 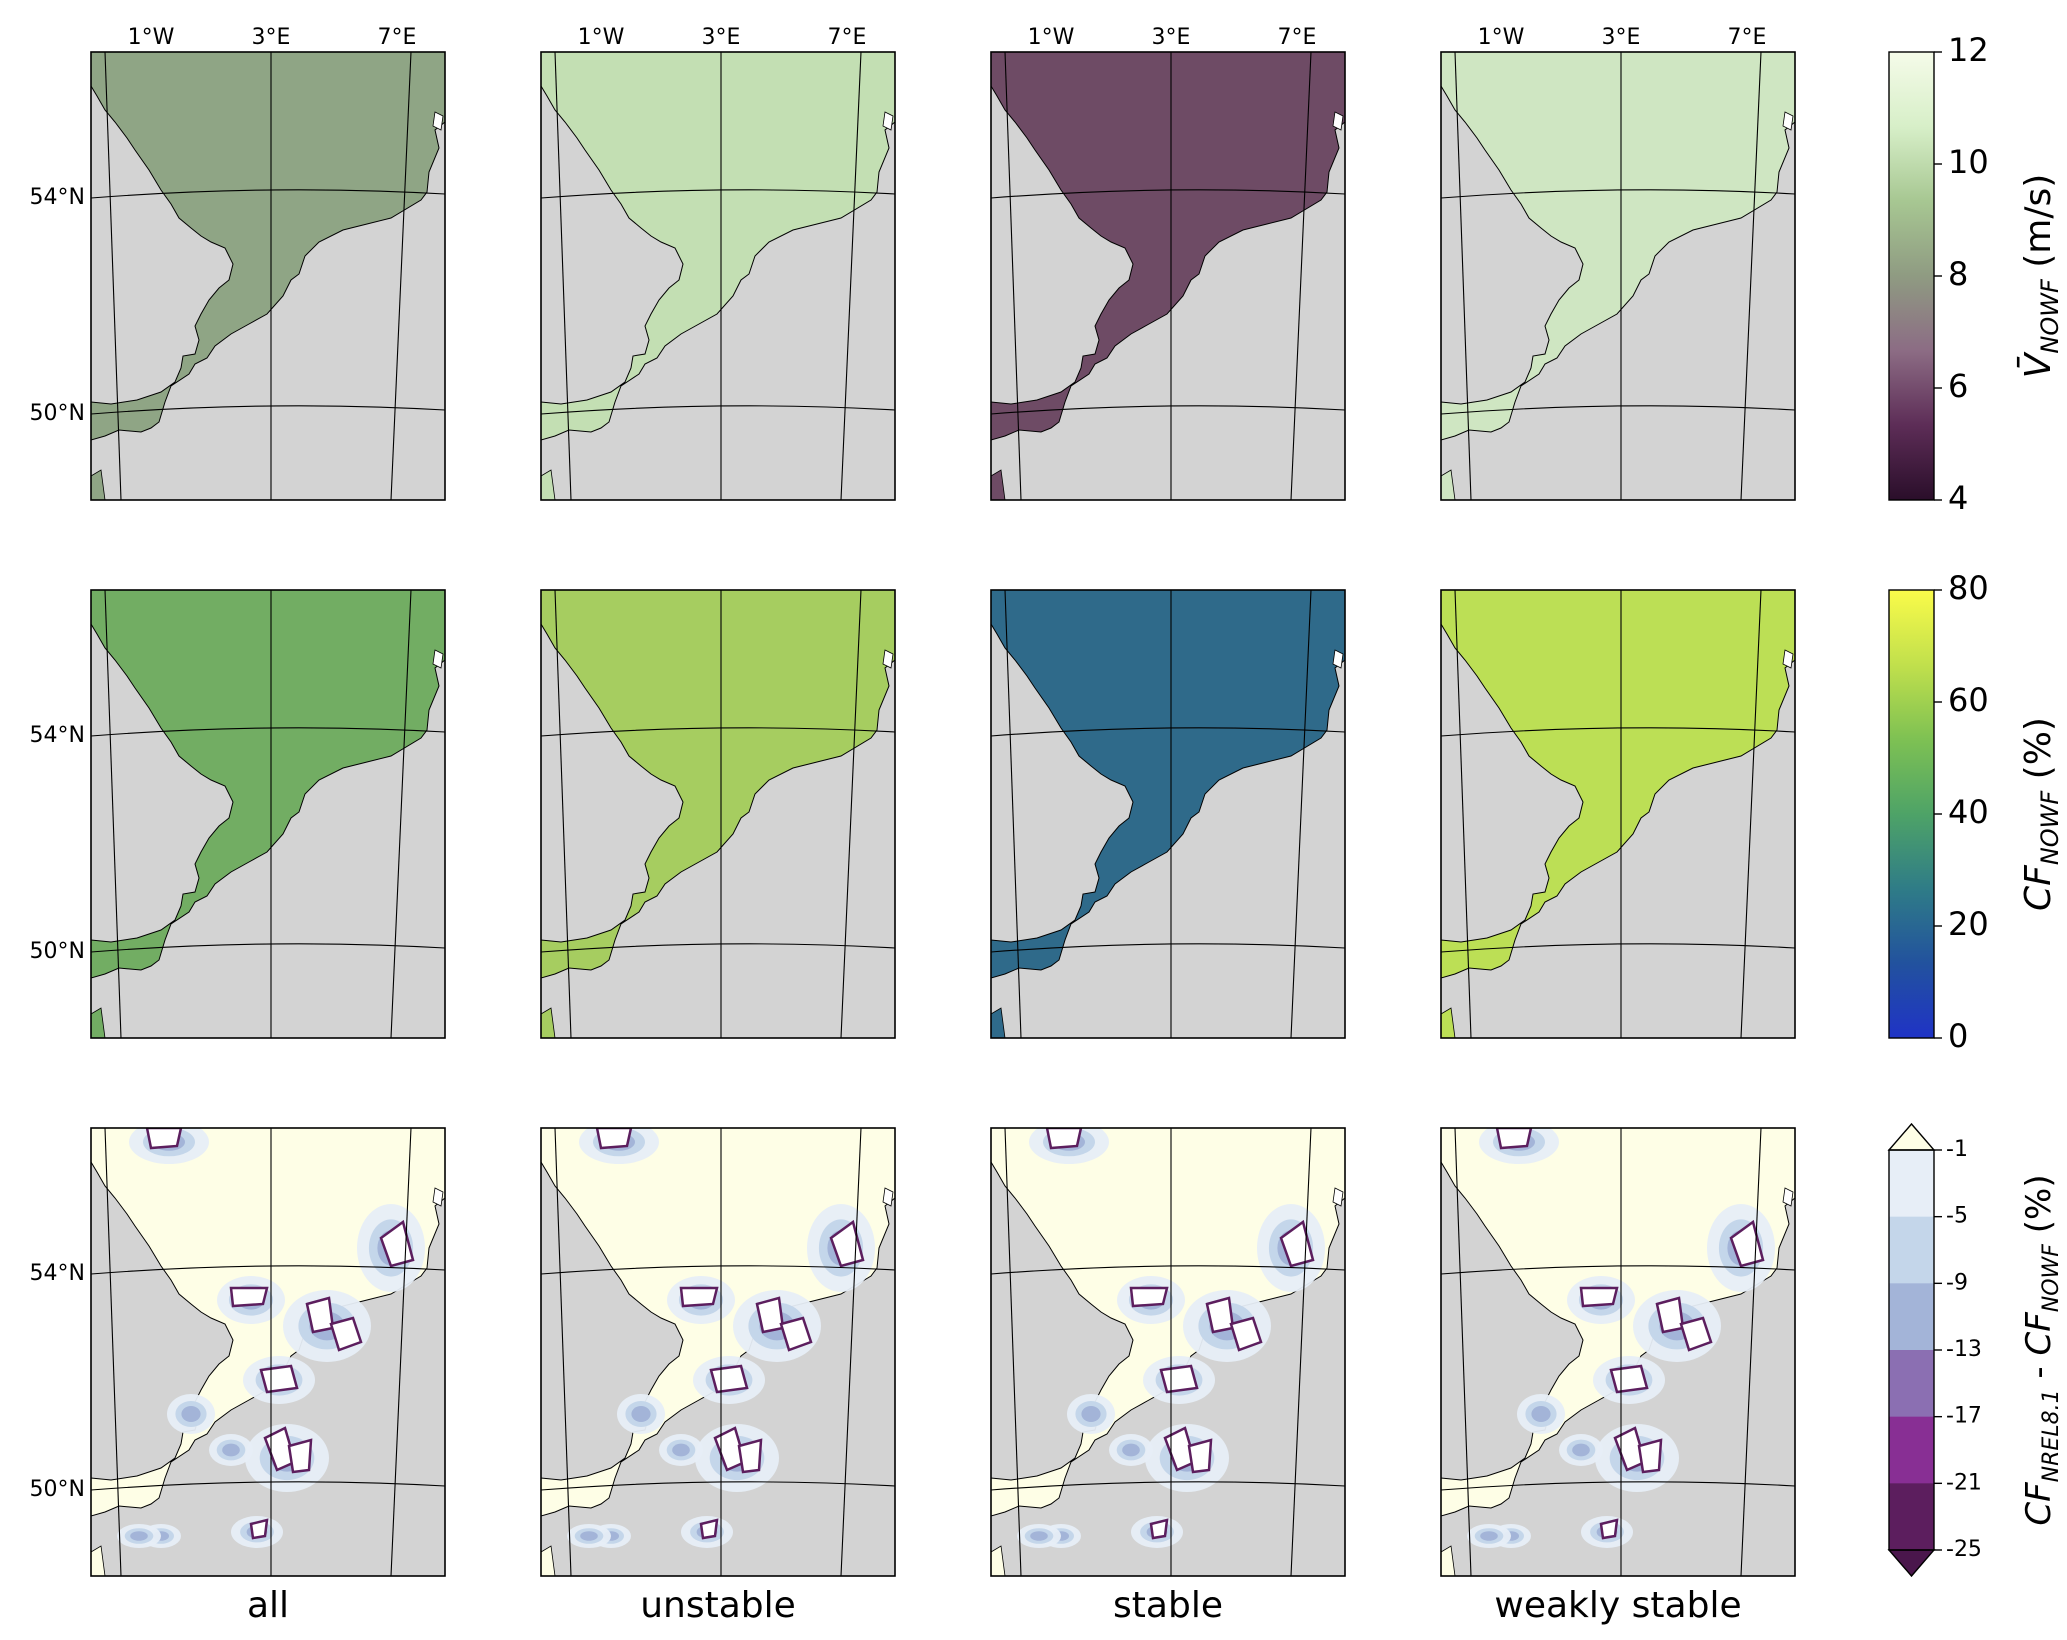 I want to click on map-panel-r1-c2: 1°W 3°E 7°E, so click(x=718, y=263).